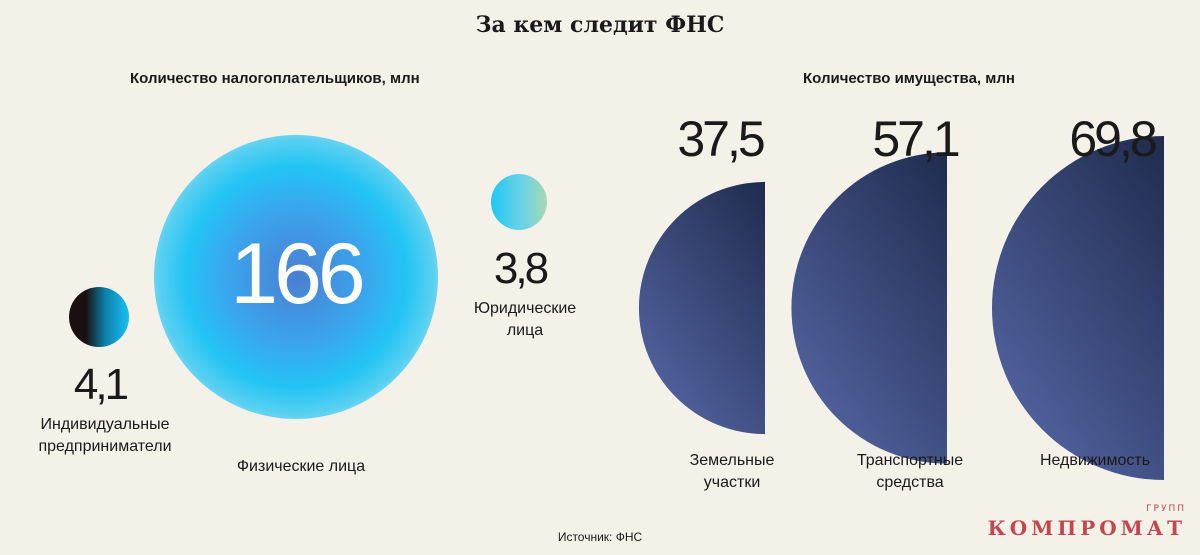 Image resolution: width=1200 pixels, height=555 pixels. What do you see at coordinates (101, 384) in the screenshot?
I see `entrepreneurs-value: 4,1` at bounding box center [101, 384].